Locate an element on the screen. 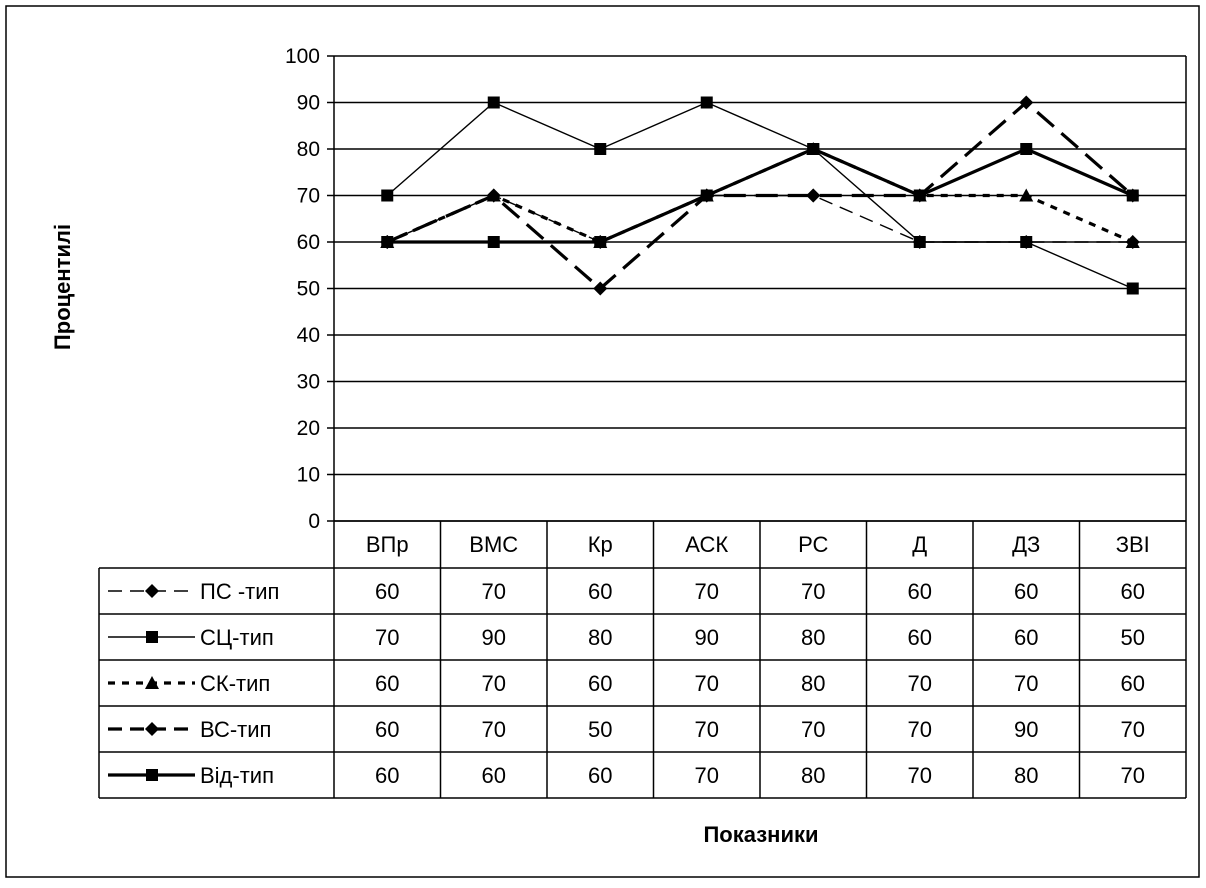  legend-label: ВС-тип is located at coordinates (235, 729).